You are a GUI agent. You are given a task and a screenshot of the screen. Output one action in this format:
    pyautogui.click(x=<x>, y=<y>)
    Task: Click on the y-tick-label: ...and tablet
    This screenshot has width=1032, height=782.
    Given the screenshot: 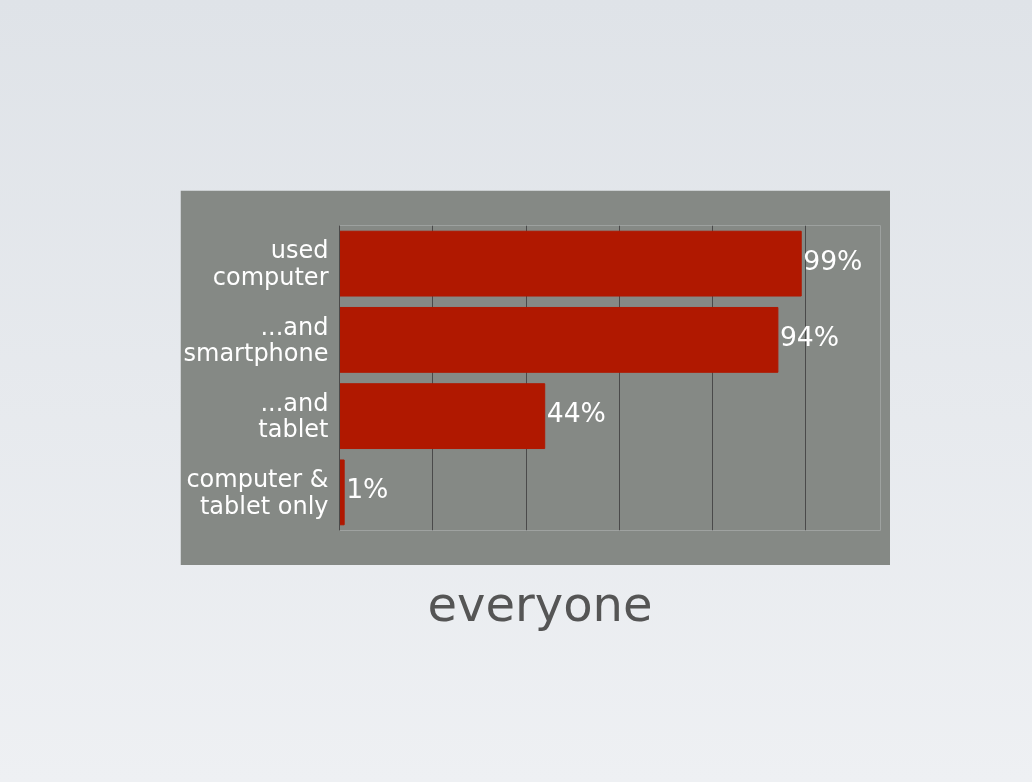 What is the action you would take?
    pyautogui.click(x=293, y=416)
    